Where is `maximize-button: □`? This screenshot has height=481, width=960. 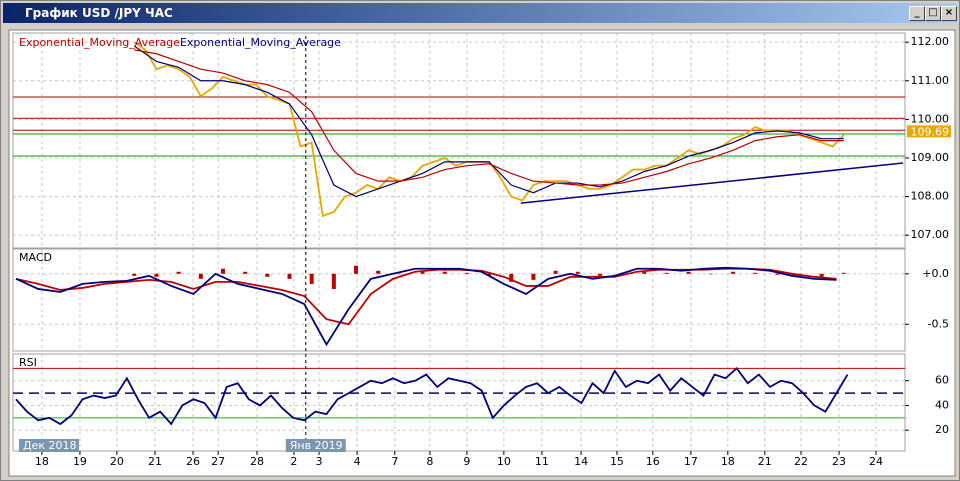 maximize-button: □ is located at coordinates (933, 13).